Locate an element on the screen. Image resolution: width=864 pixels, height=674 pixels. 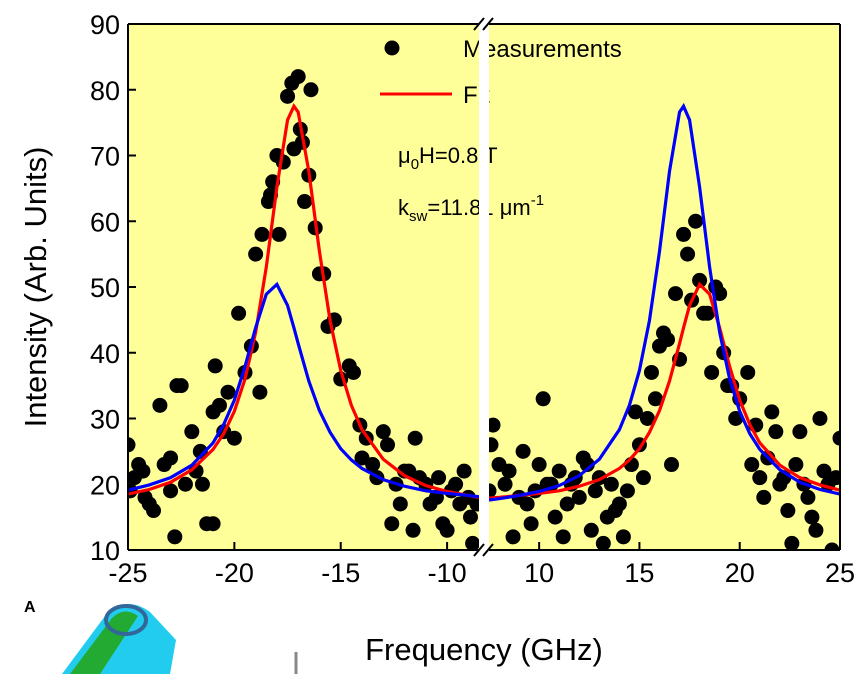
x-tick-label: 25 is located at coordinates (840, 573).